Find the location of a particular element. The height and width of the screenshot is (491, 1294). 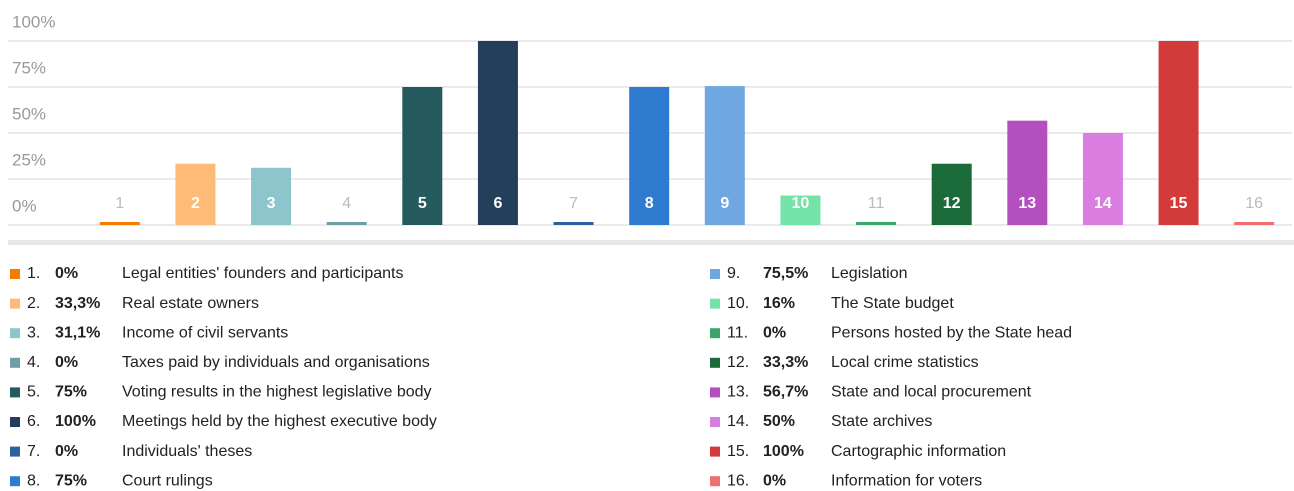

legend-value: 56,7% is located at coordinates (785, 392).